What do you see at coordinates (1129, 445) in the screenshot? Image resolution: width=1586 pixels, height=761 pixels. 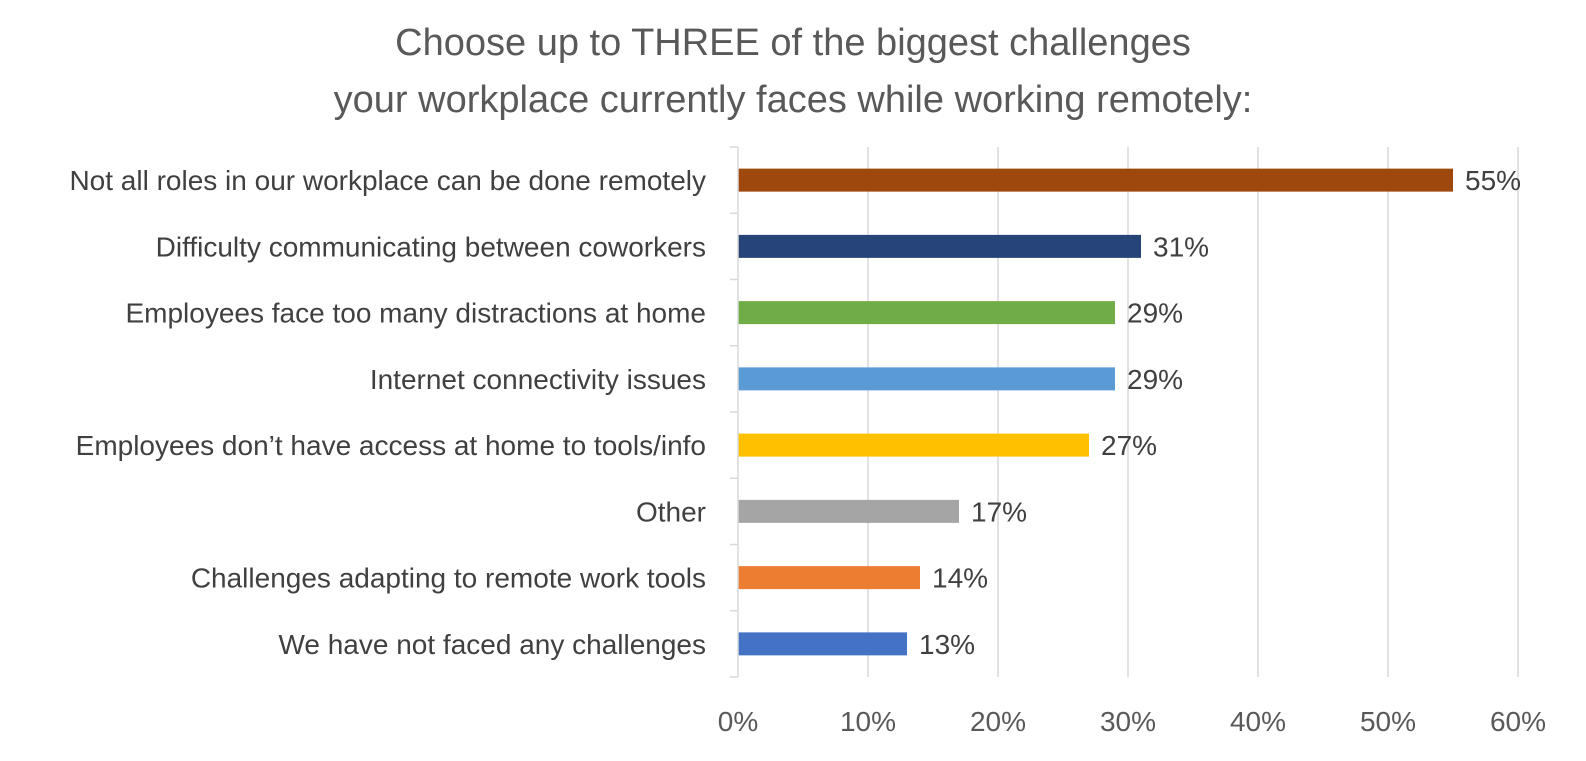 I see `data-label: 27%` at bounding box center [1129, 445].